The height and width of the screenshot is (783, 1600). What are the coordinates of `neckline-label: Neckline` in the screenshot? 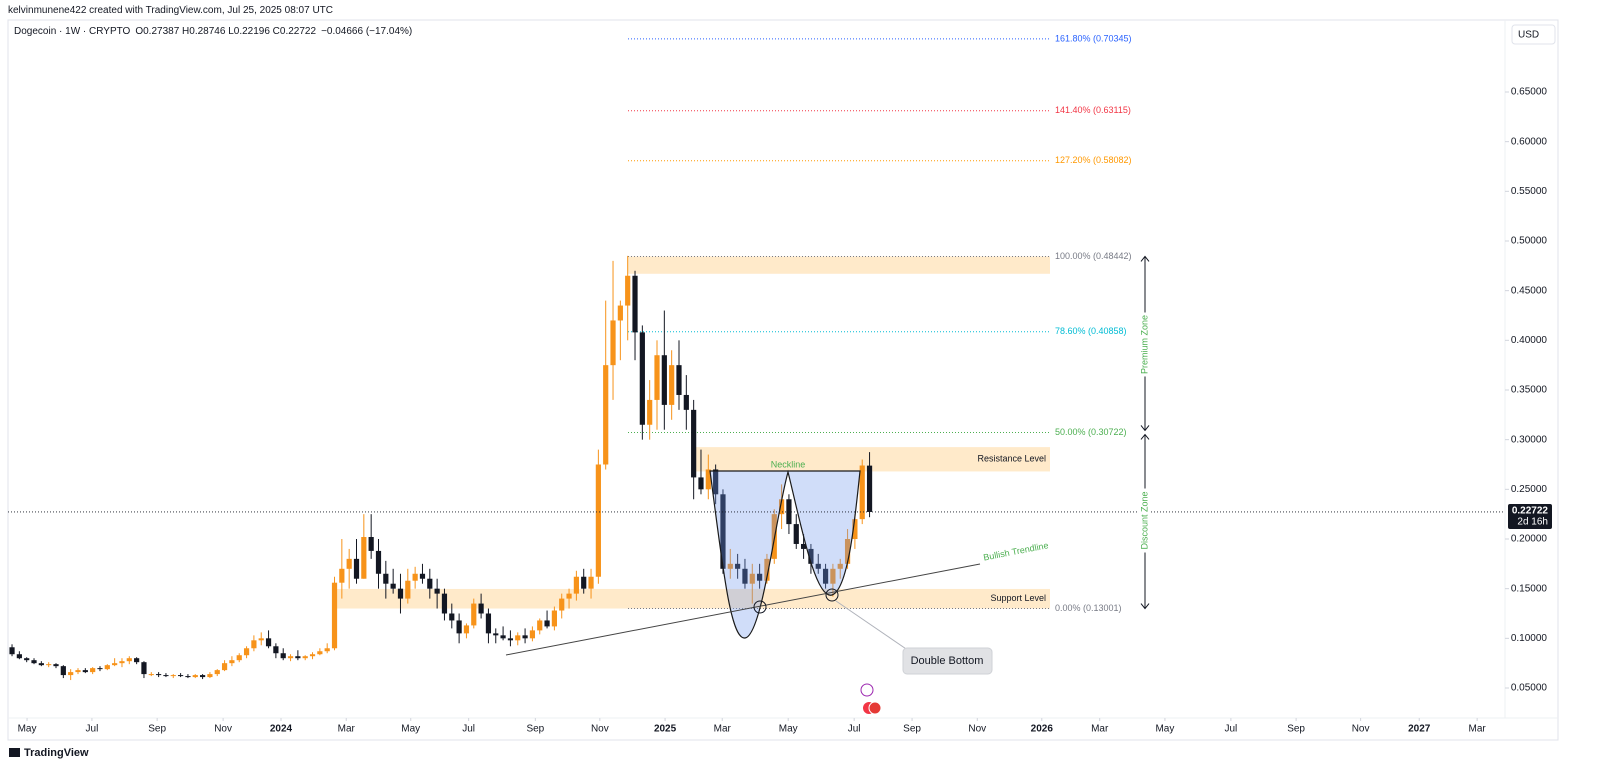 It's located at (788, 464).